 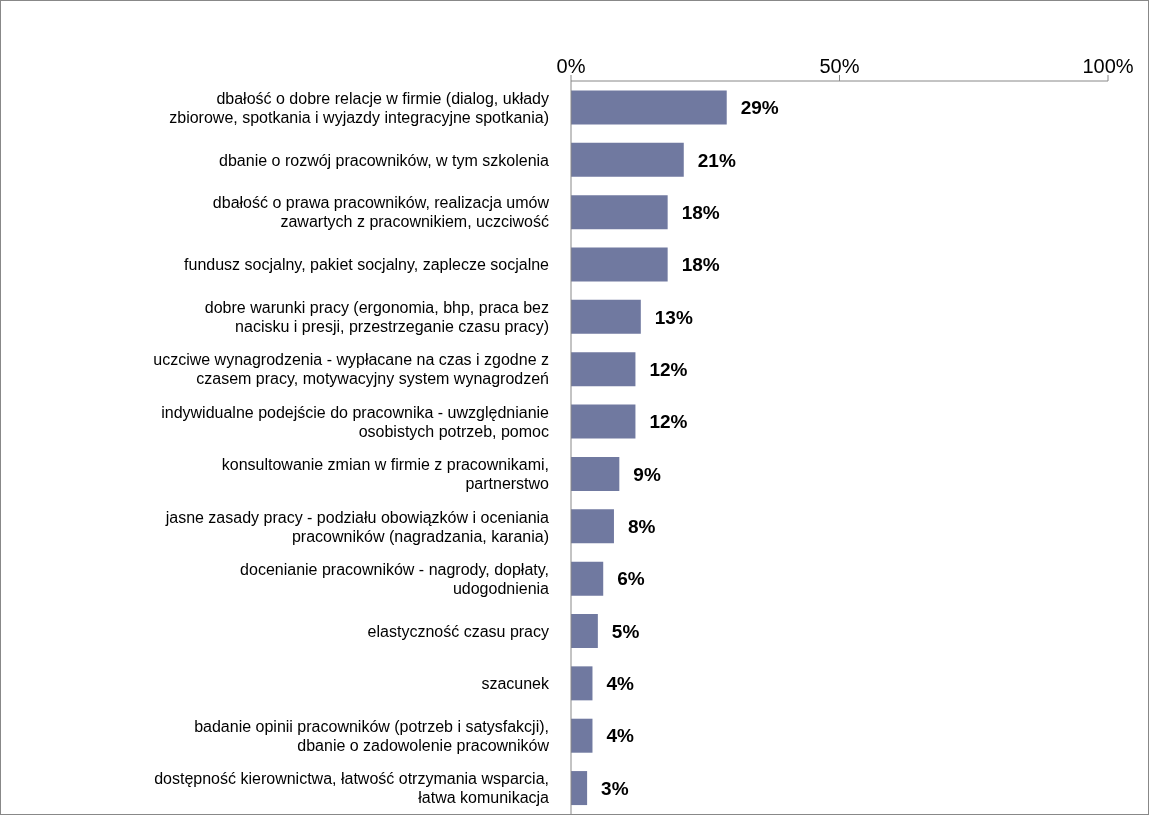 What do you see at coordinates (458, 631) in the screenshot?
I see `y-tick-label: elastyczność czasu pracy` at bounding box center [458, 631].